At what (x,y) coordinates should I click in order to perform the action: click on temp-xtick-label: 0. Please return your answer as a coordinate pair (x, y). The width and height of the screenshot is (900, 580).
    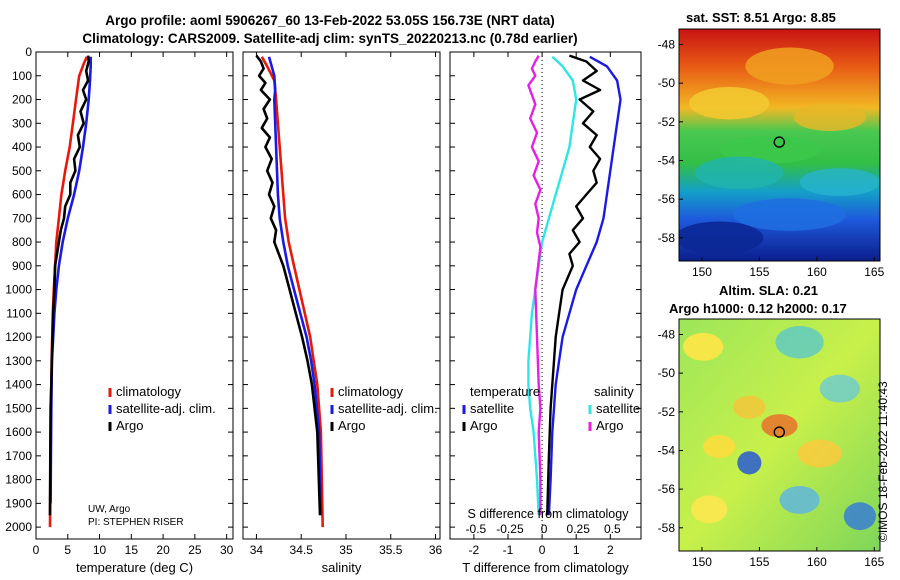
    Looking at the image, I should click on (36, 550).